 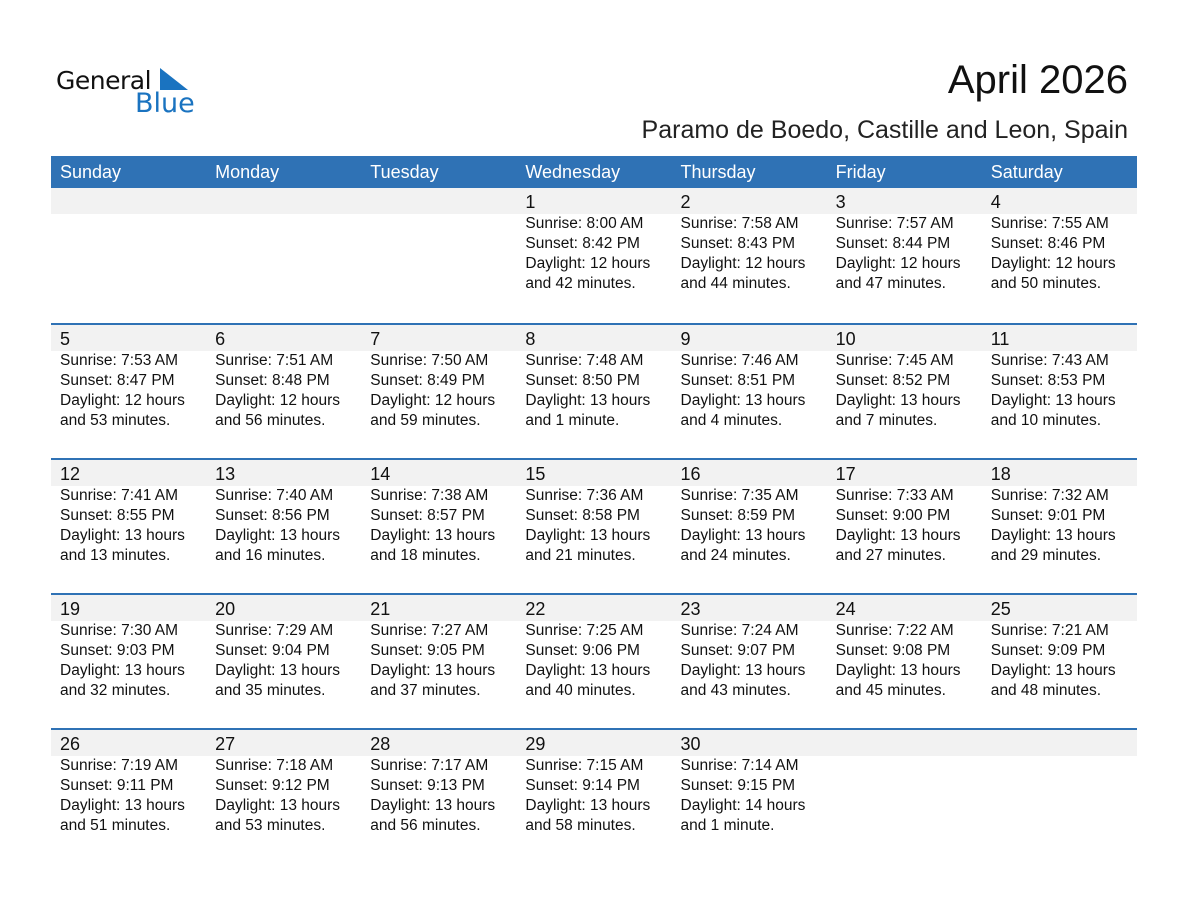 I want to click on day-number: 5, so click(x=65, y=339).